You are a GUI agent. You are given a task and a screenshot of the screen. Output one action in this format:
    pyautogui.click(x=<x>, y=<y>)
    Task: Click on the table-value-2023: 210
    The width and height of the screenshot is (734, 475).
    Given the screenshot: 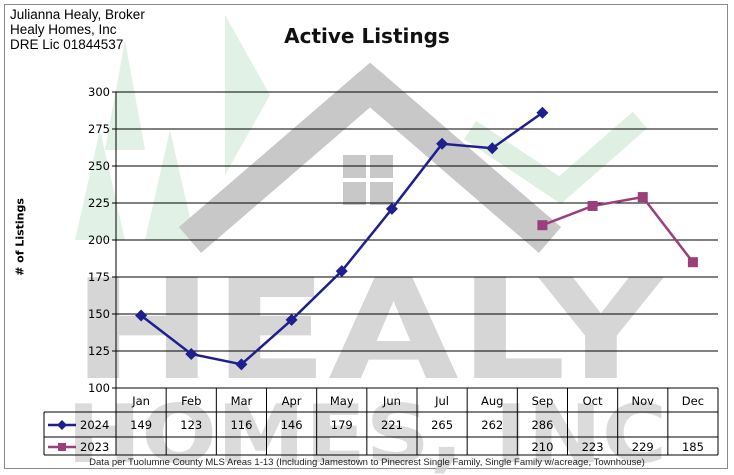 What is the action you would take?
    pyautogui.click(x=542, y=447)
    